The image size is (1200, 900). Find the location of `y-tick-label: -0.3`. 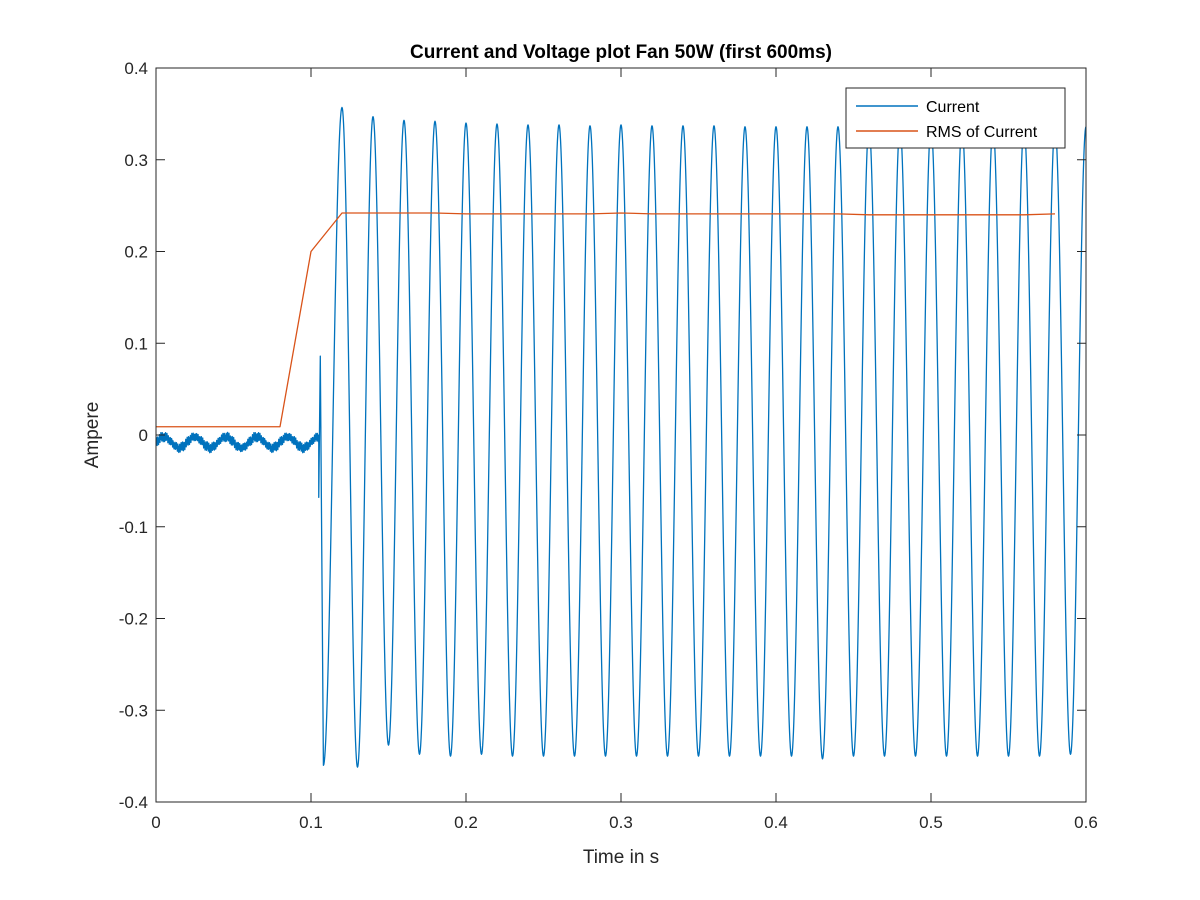

y-tick-label: -0.3 is located at coordinates (133, 710).